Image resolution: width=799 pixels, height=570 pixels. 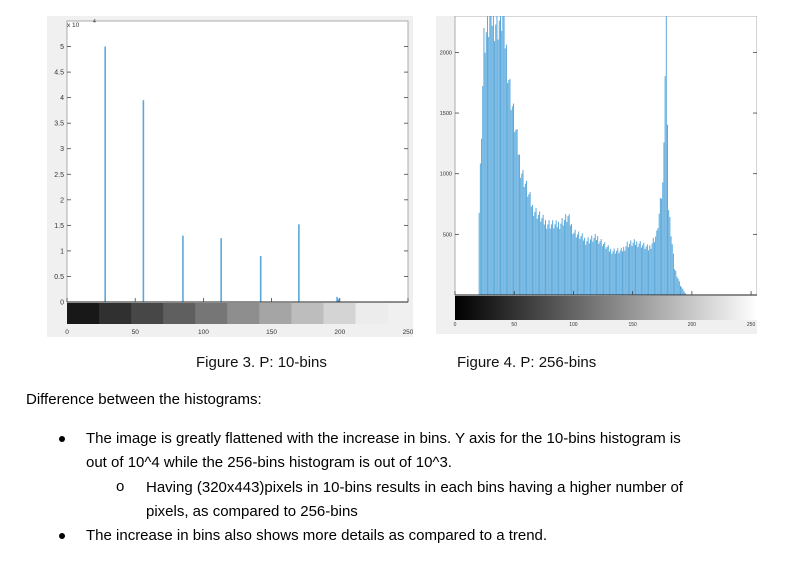 What do you see at coordinates (62, 200) in the screenshot?
I see `y-tick-label: 2` at bounding box center [62, 200].